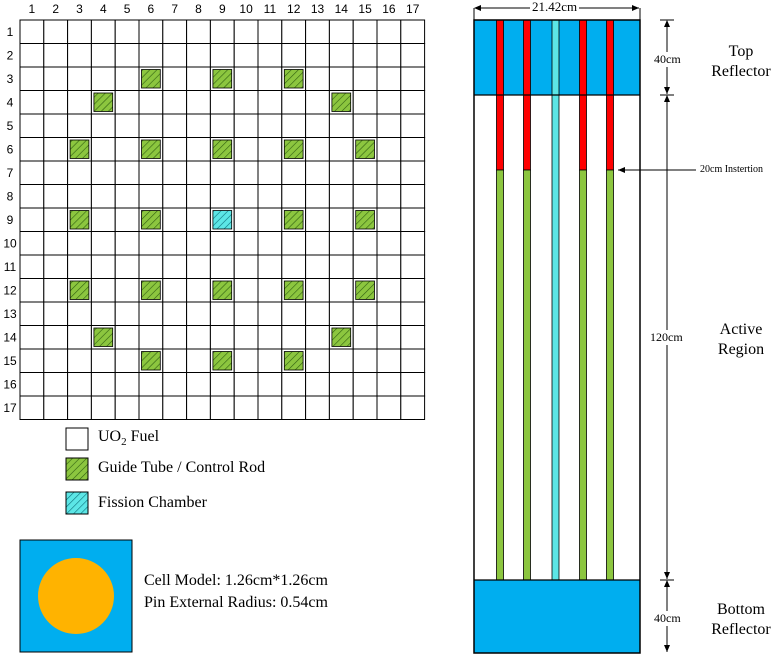 The height and width of the screenshot is (656, 782). What do you see at coordinates (103, 9) in the screenshot?
I see `column-label: 4` at bounding box center [103, 9].